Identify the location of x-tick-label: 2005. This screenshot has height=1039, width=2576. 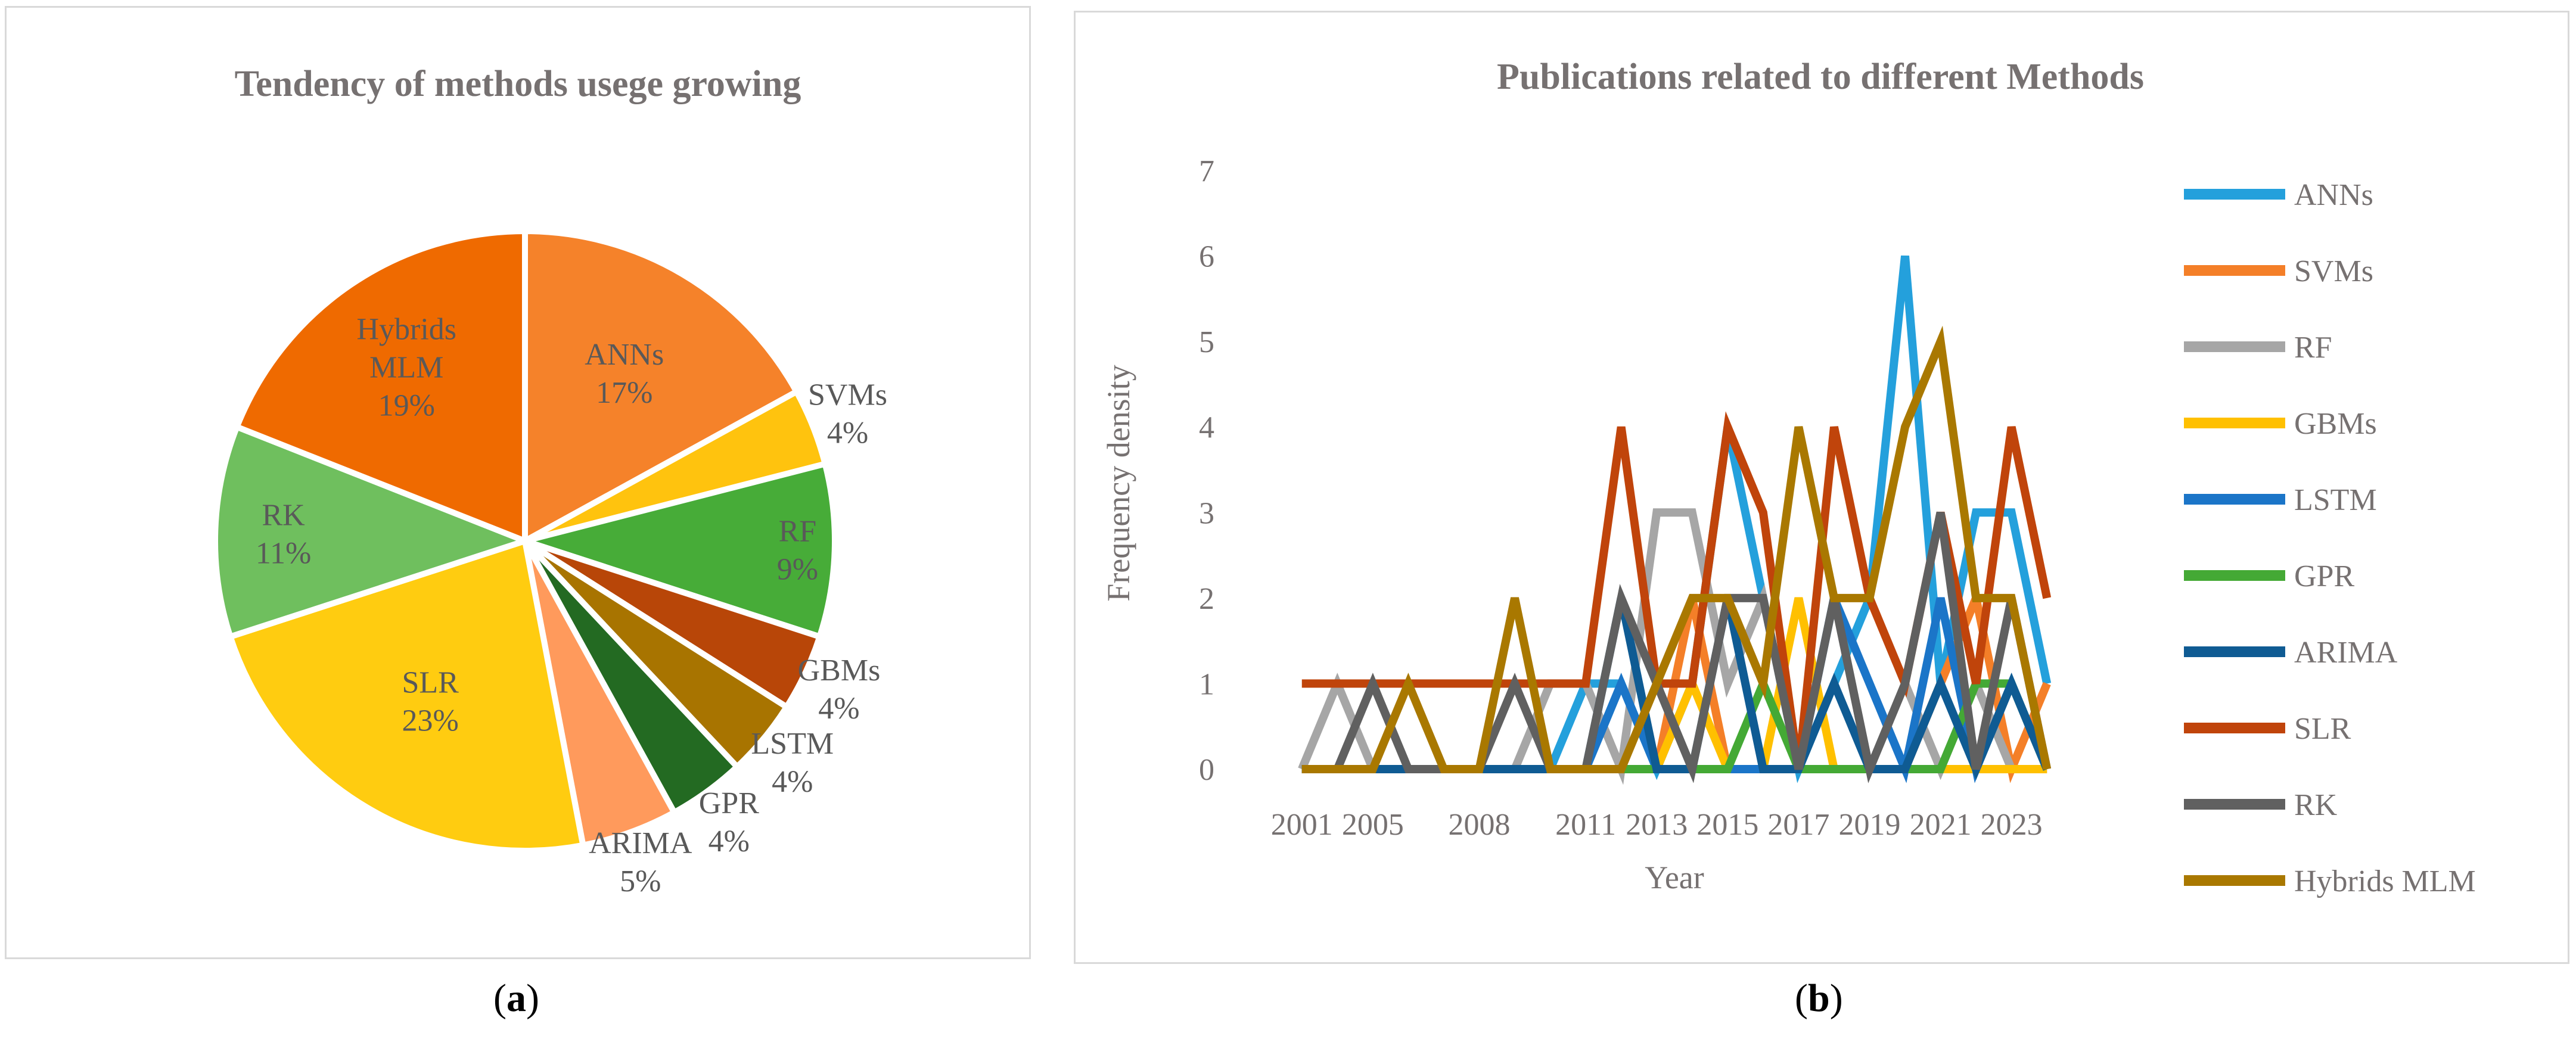
(1373, 825).